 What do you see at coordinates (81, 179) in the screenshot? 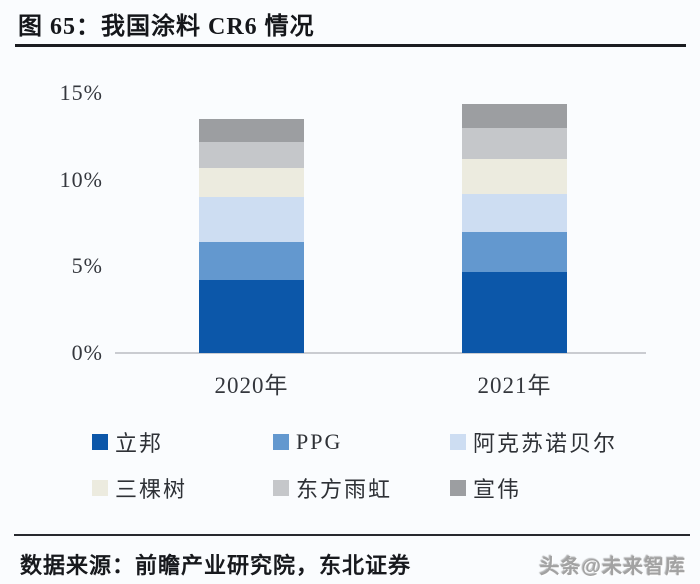
I see `y-axis-tick-label: 10%` at bounding box center [81, 179].